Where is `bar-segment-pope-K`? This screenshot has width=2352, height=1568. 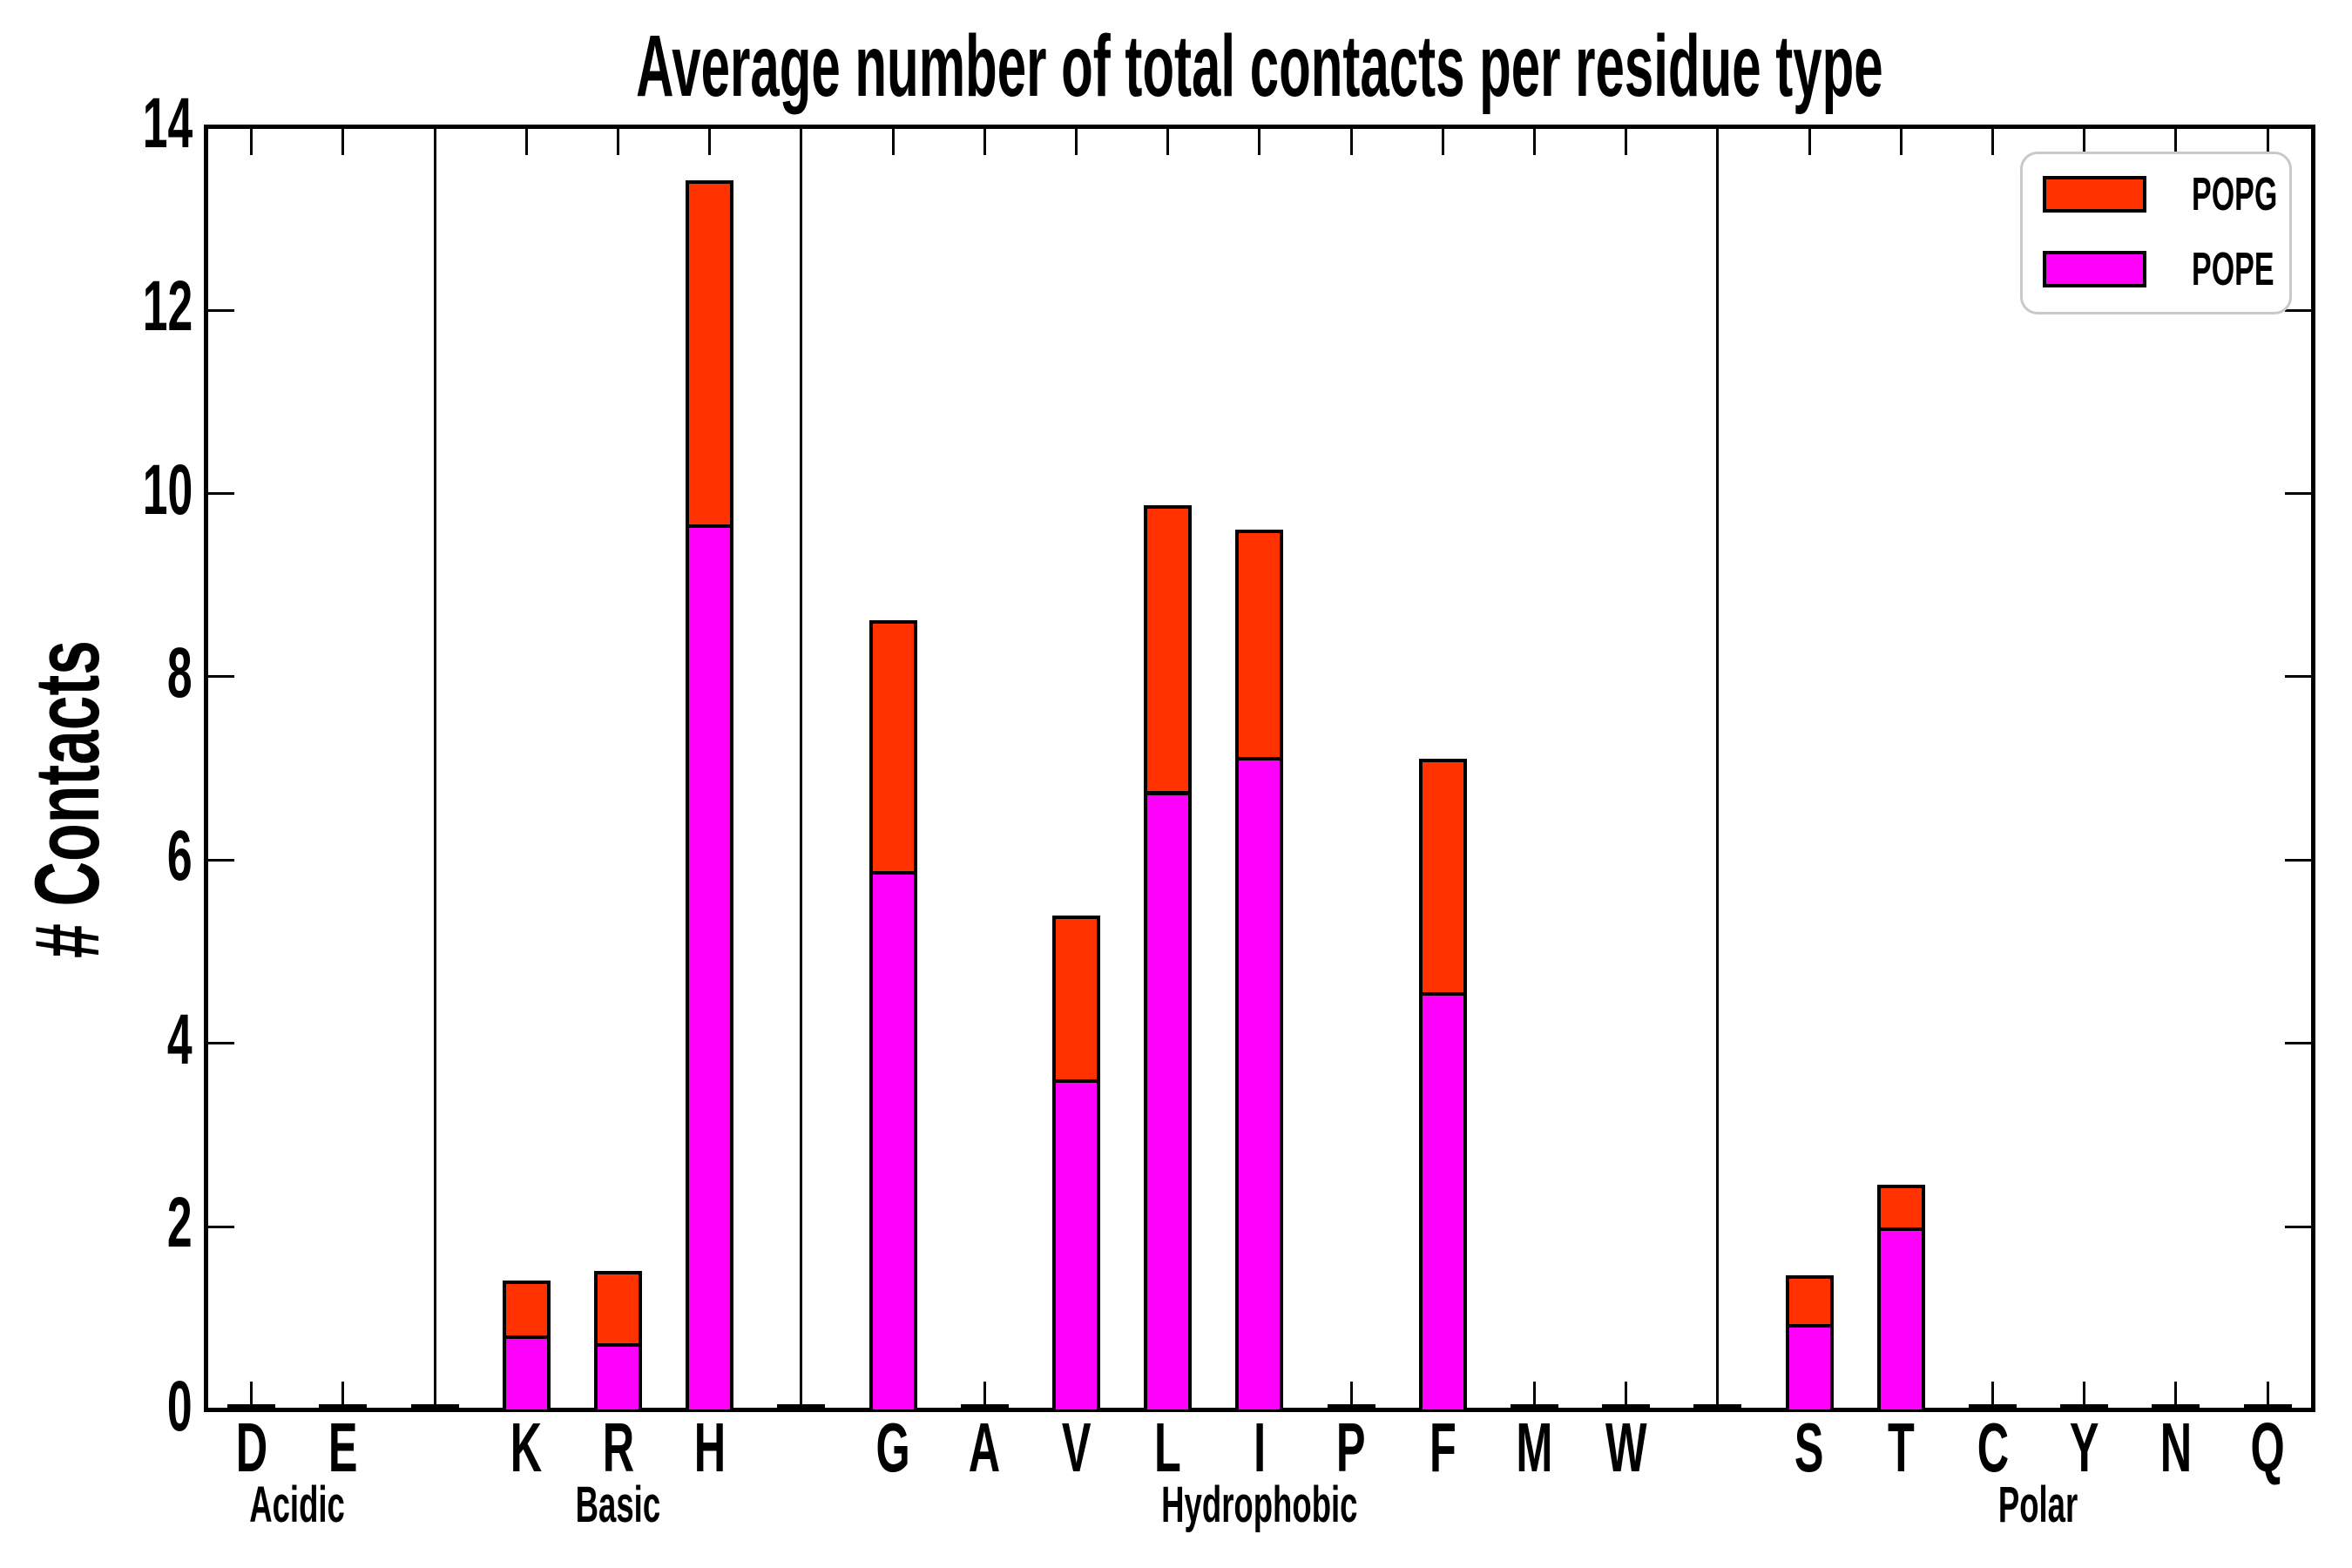 bar-segment-pope-K is located at coordinates (526, 1372).